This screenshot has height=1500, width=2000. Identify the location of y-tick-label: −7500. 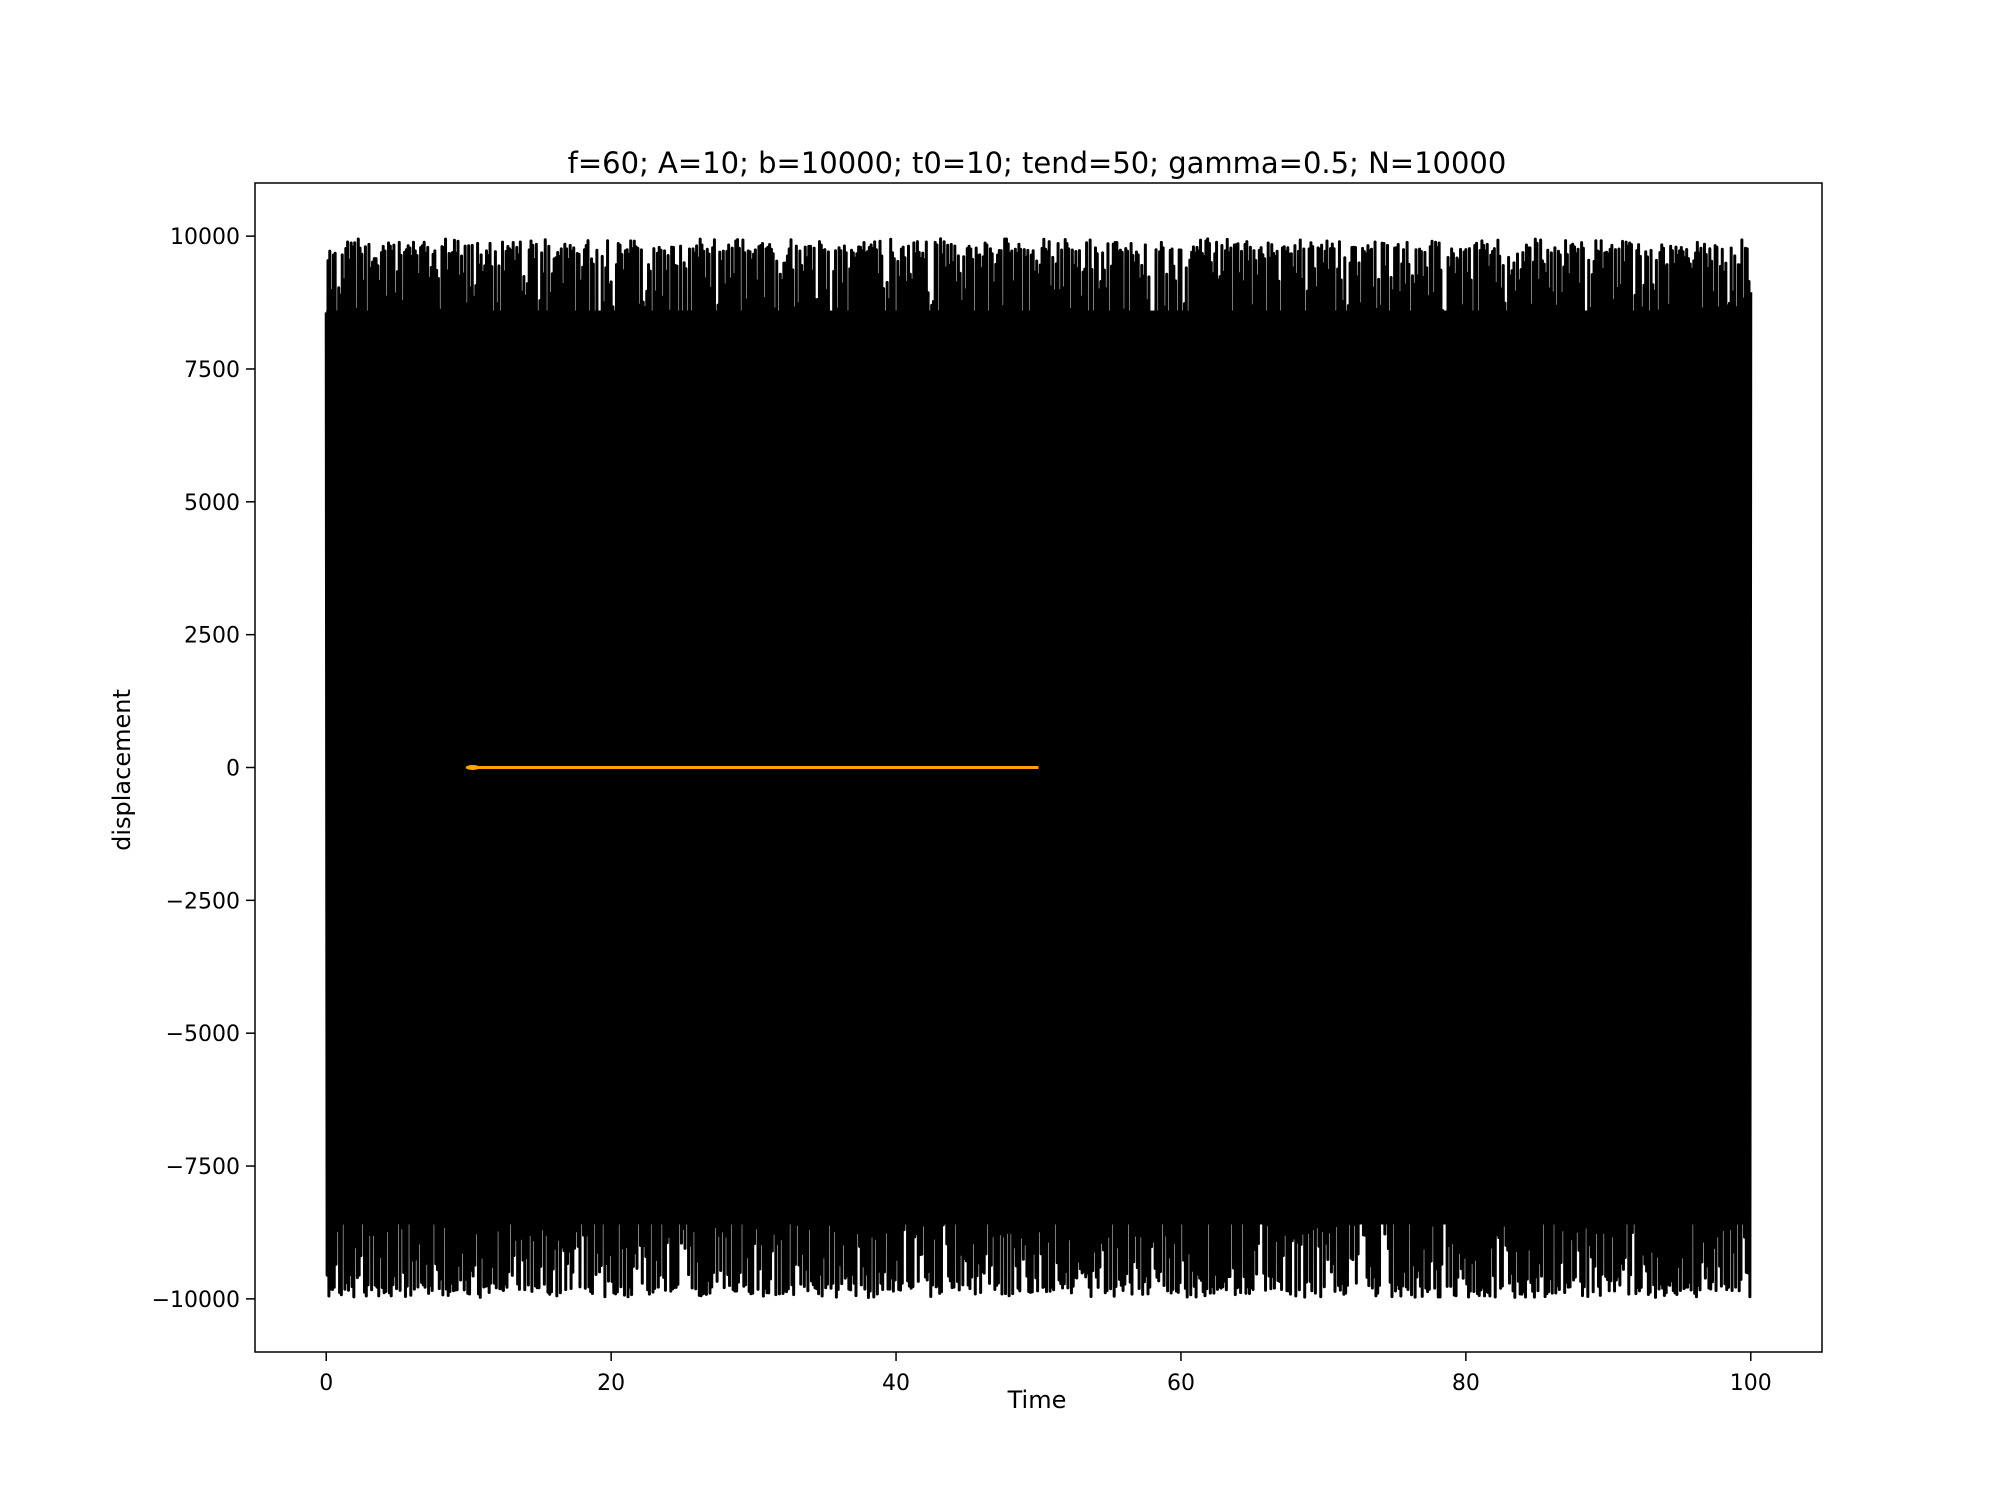
(203, 1167).